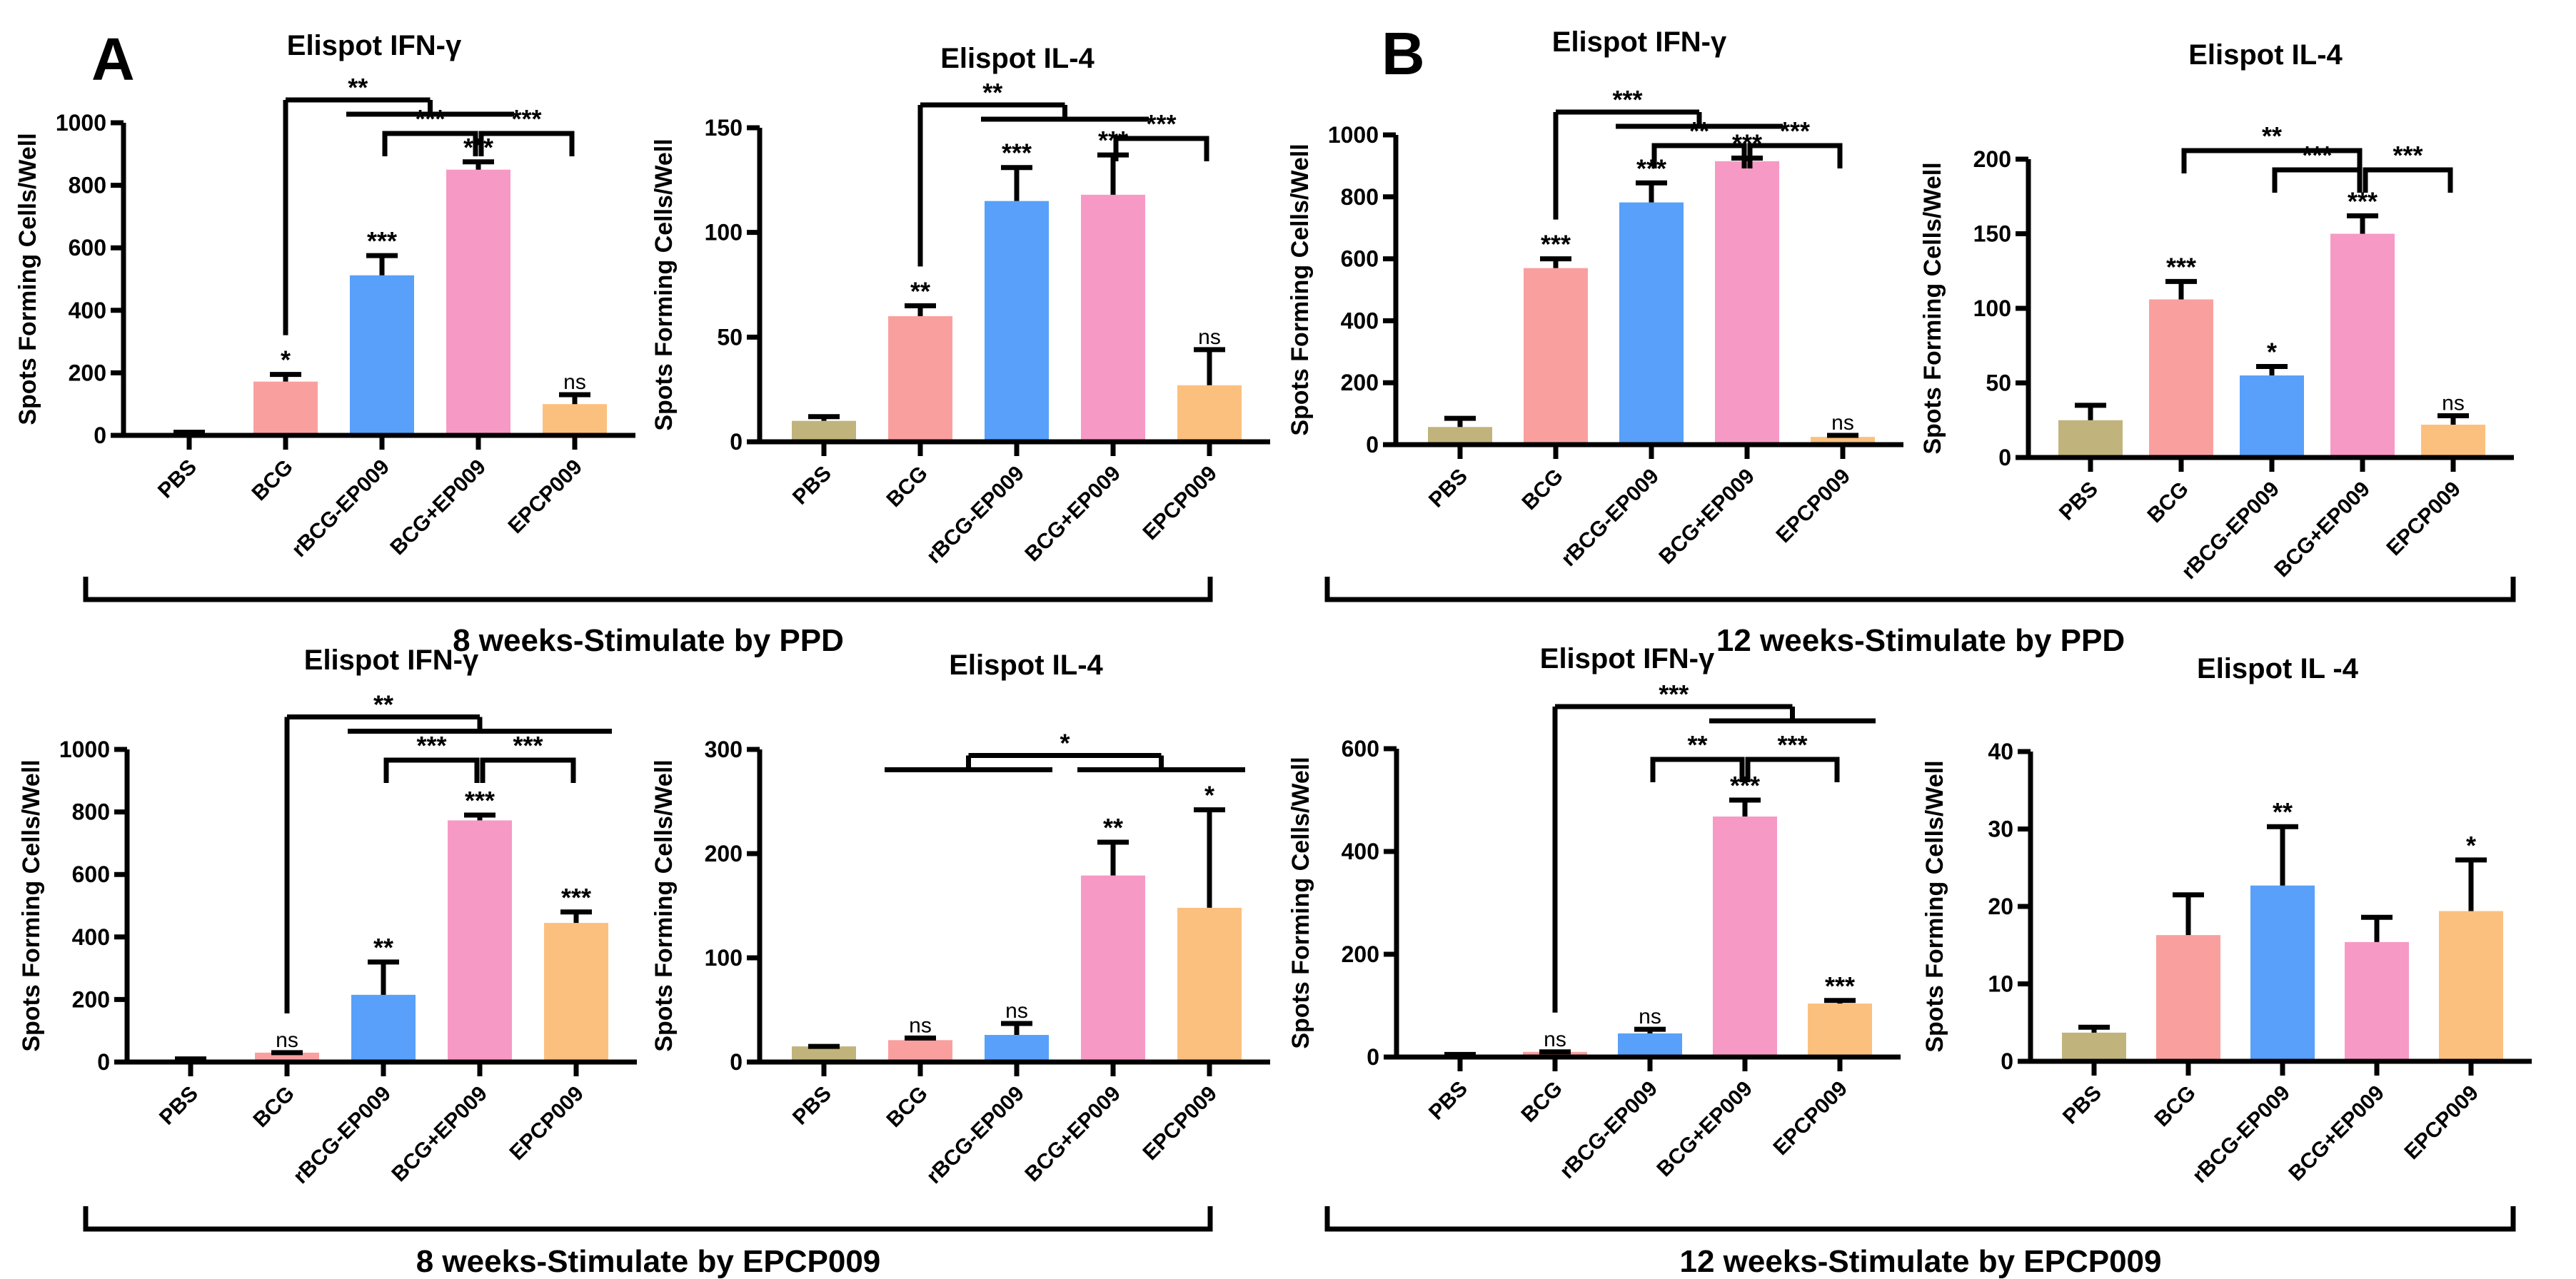 The height and width of the screenshot is (1279, 2576). What do you see at coordinates (1920, 589) in the screenshot?
I see `section-bracket-b-top` at bounding box center [1920, 589].